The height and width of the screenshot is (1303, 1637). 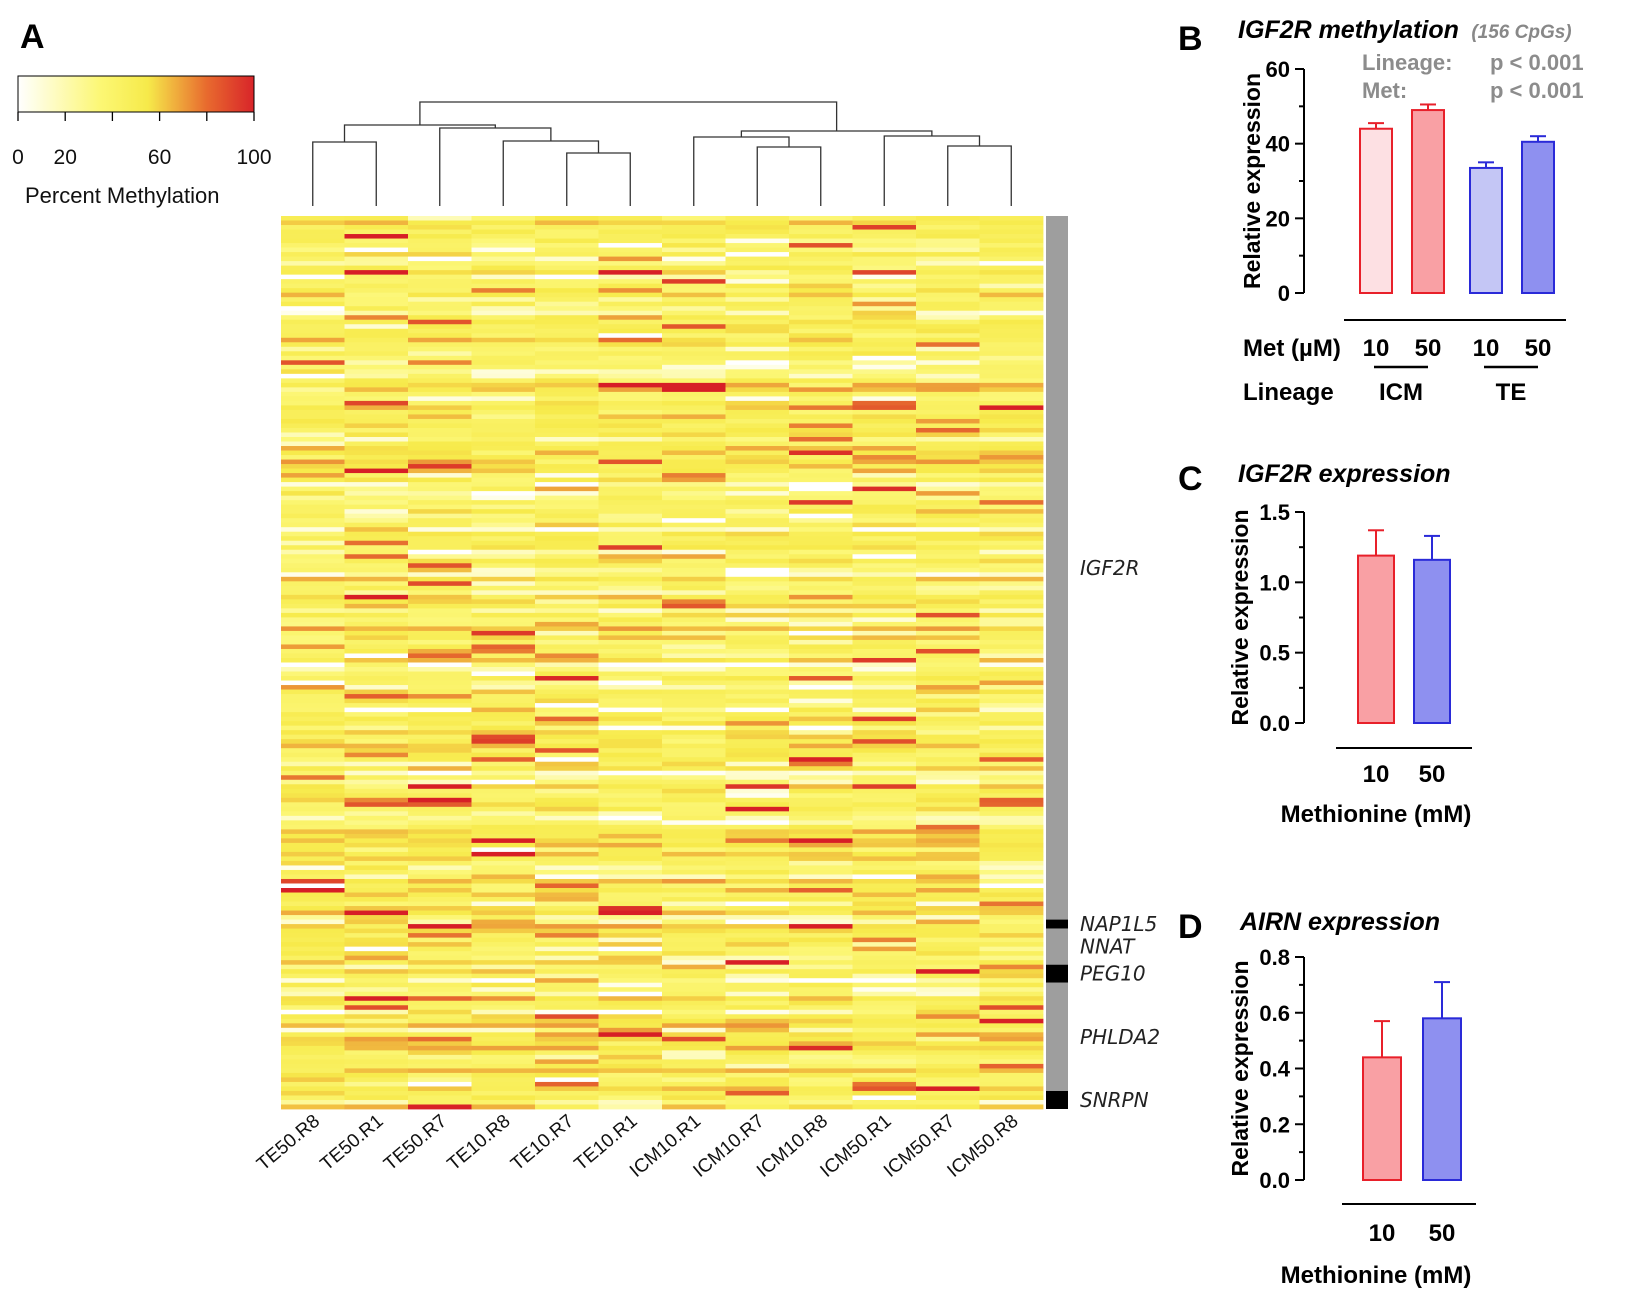 What do you see at coordinates (18, 157) in the screenshot?
I see `colorbar-tick-label: 0` at bounding box center [18, 157].